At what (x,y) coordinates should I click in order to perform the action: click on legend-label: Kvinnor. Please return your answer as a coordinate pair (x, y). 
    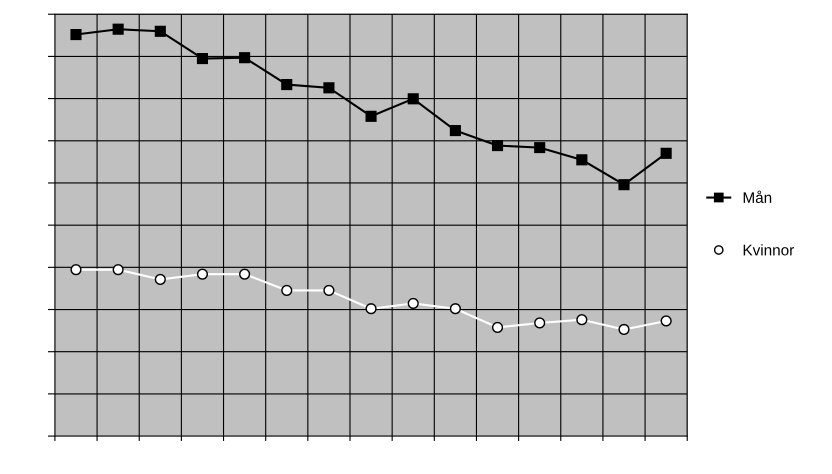
    Looking at the image, I should click on (769, 250).